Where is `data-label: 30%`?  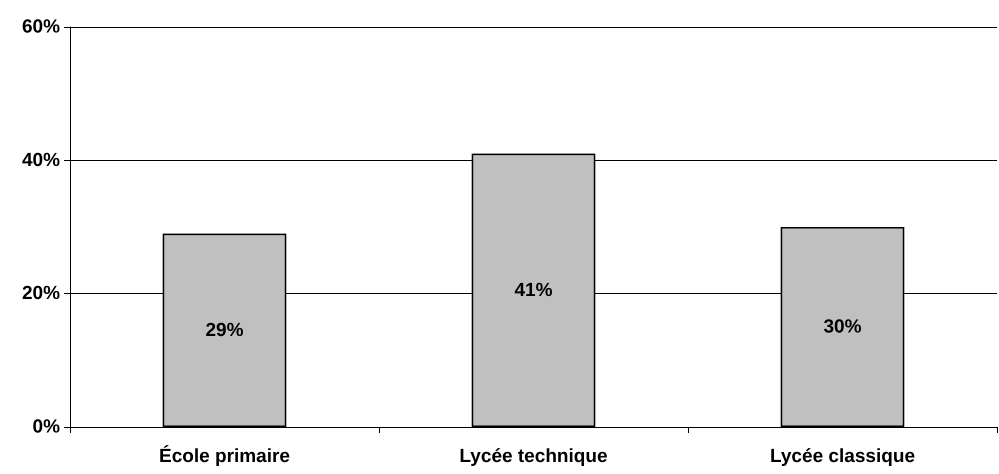 data-label: 30% is located at coordinates (842, 327).